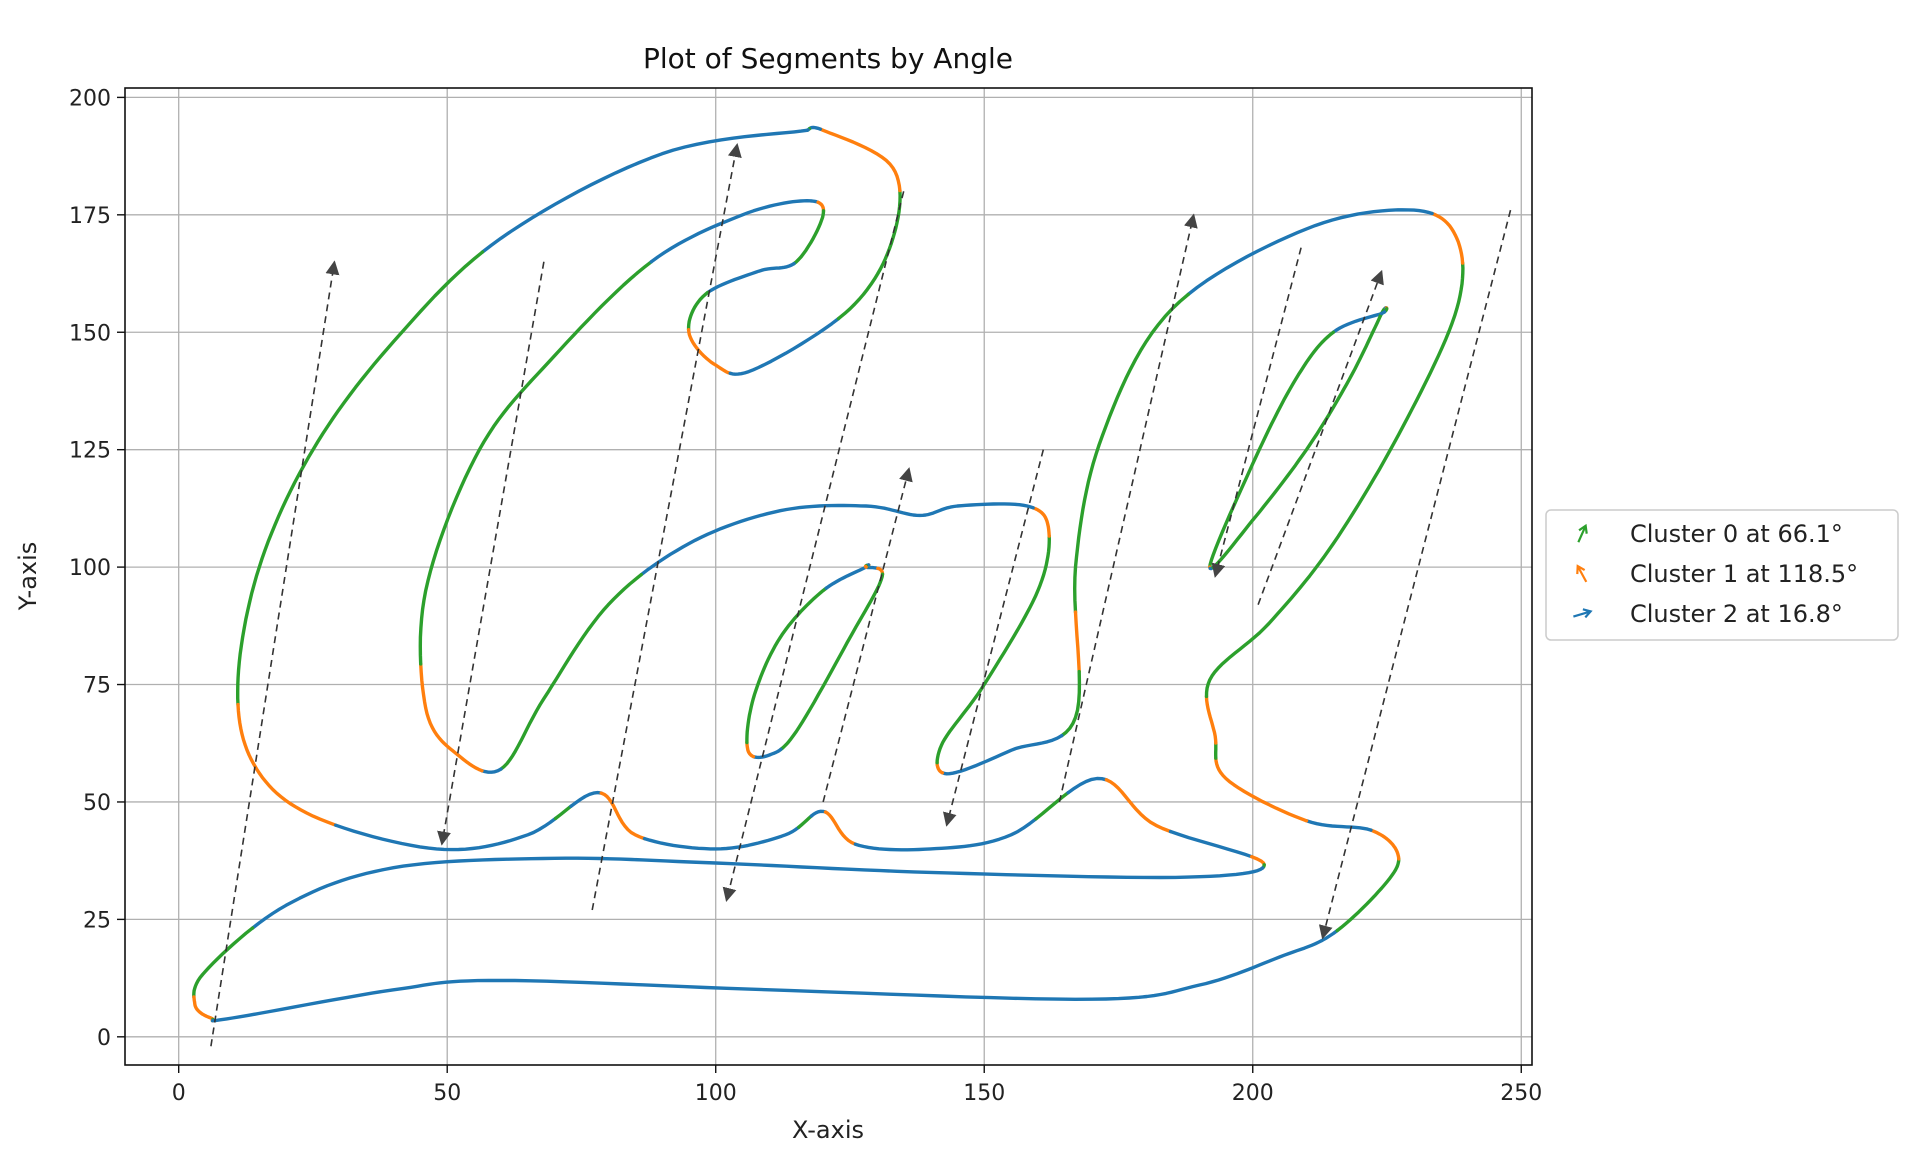 The height and width of the screenshot is (1155, 1920). I want to click on legend-box, so click(1722, 575).